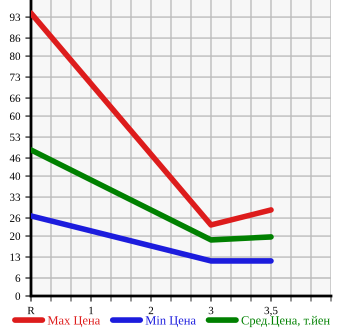  I want to click on x-tick-label: R, so click(31, 310).